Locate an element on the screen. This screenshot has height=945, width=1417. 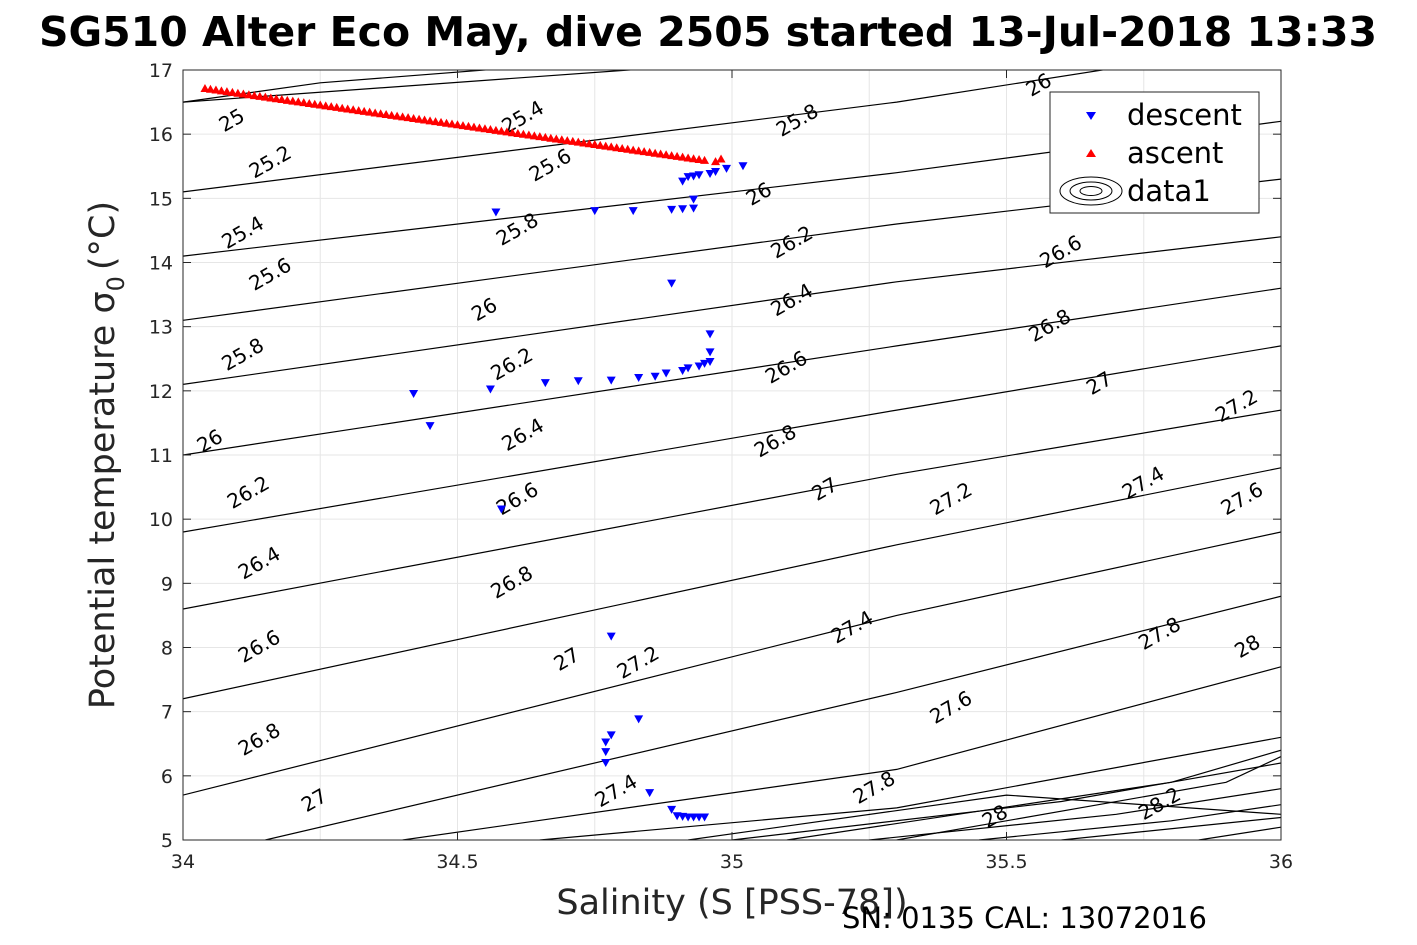
x-tick-label: 34.5 is located at coordinates (457, 862).